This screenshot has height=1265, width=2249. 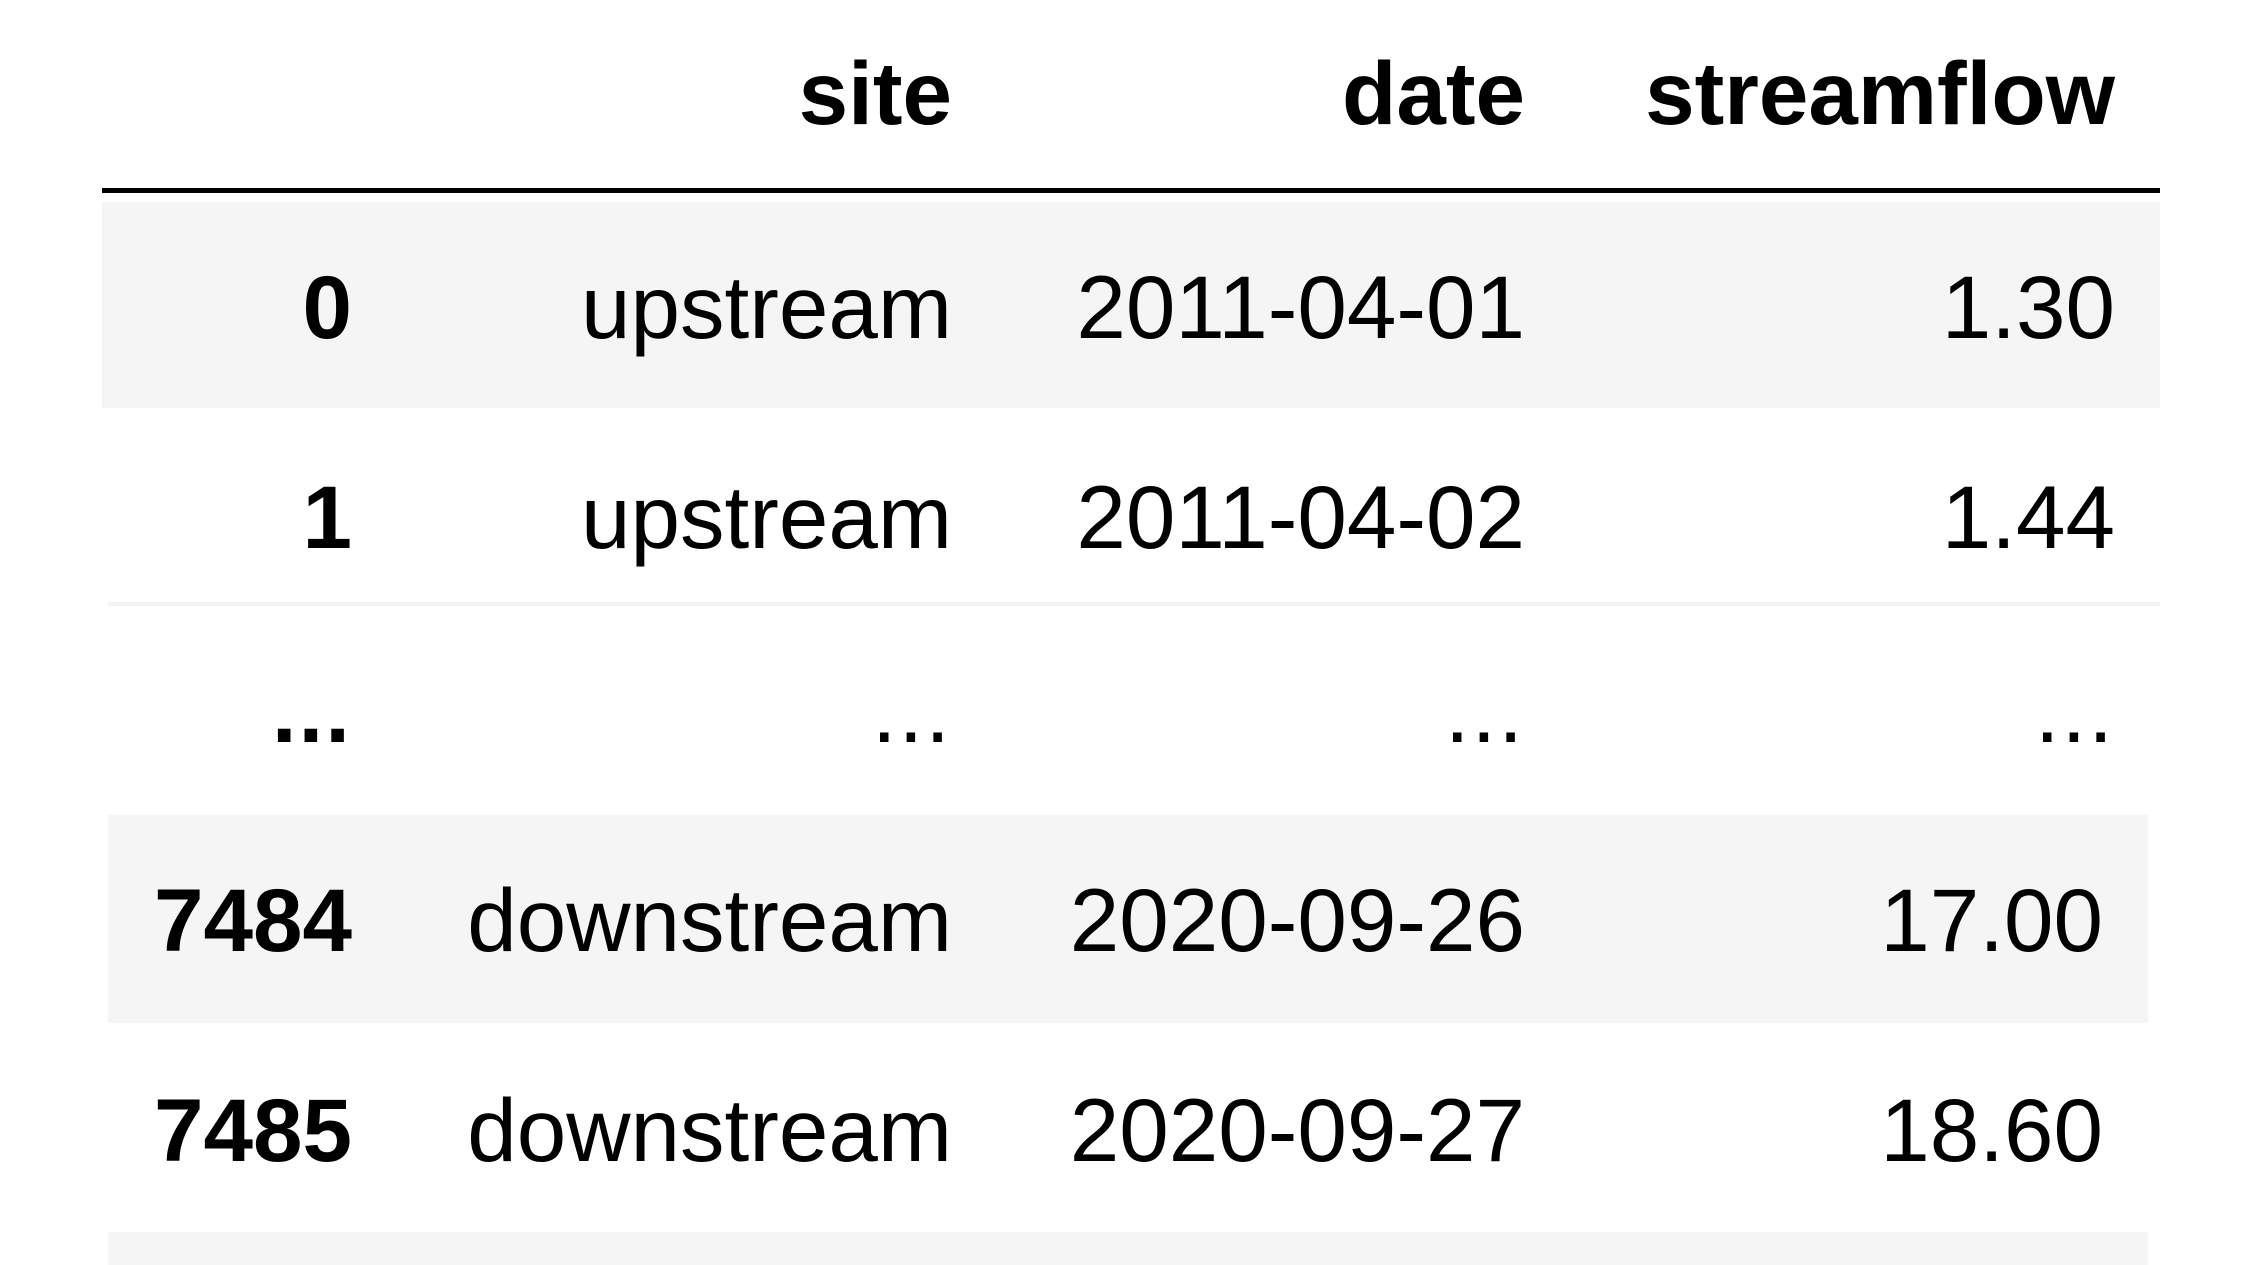 I want to click on row-index: 7485, so click(x=253, y=1130).